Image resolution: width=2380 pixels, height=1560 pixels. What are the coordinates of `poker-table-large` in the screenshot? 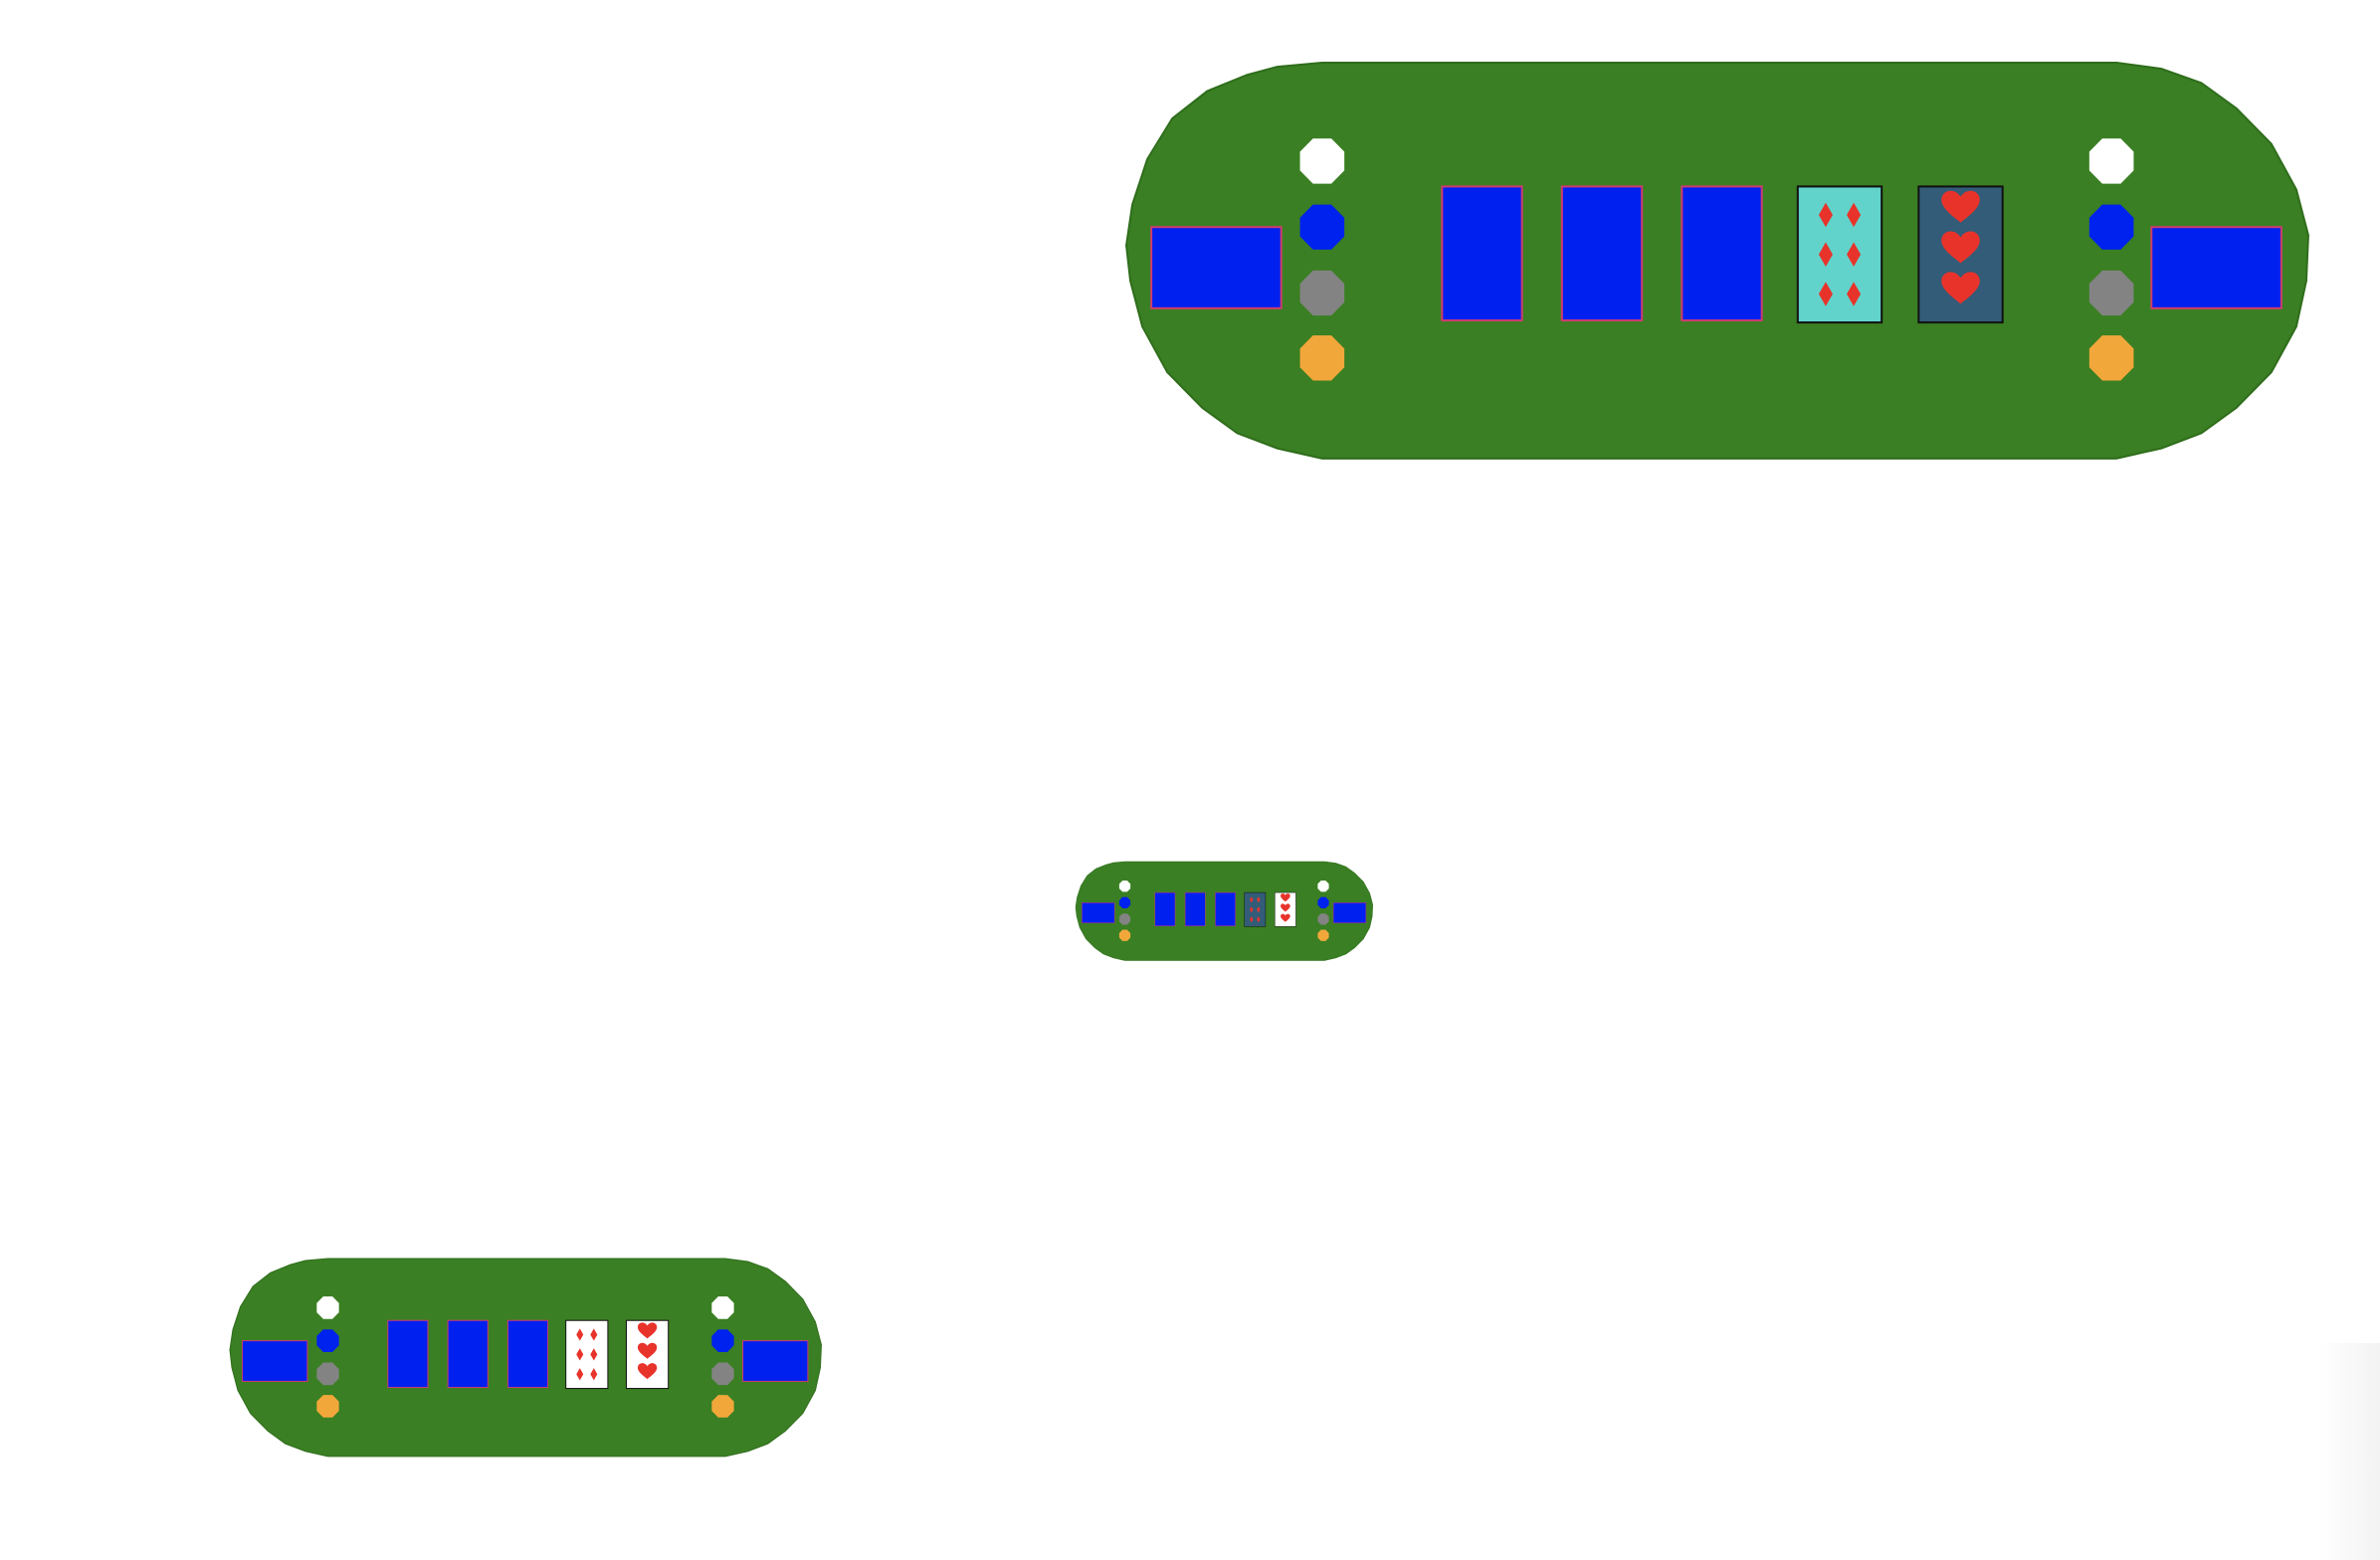 It's located at (1721, 265).